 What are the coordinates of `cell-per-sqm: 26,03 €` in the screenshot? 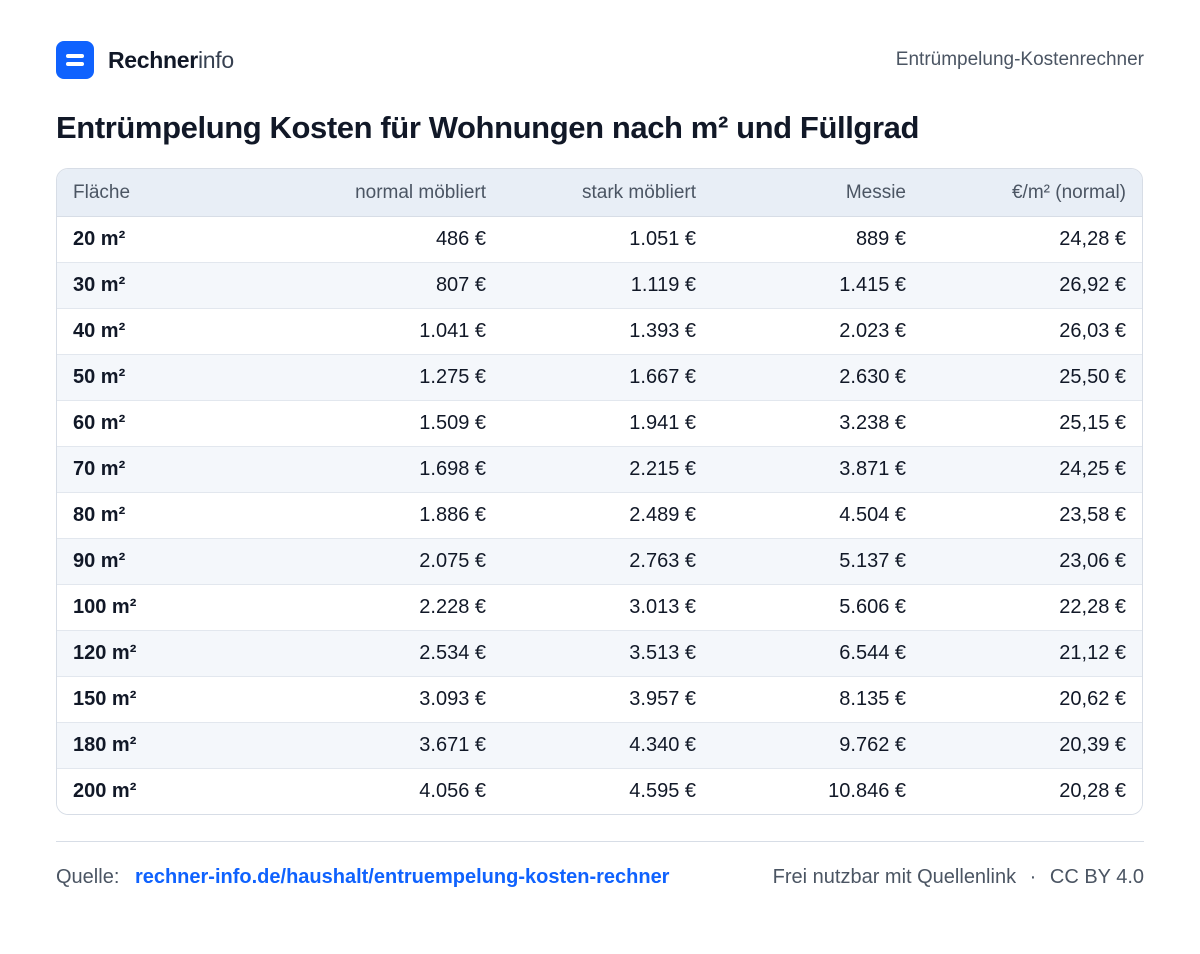 It's located at (1032, 331).